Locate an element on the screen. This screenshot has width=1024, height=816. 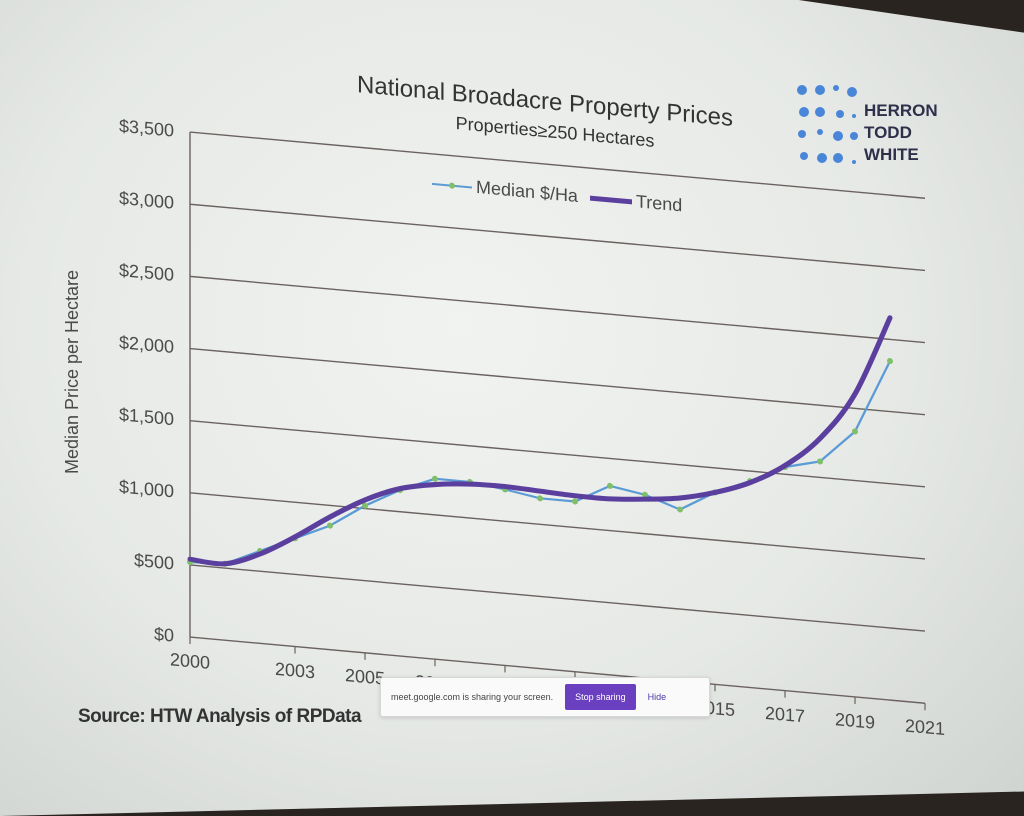
x-tick-label: 2017 is located at coordinates (785, 715).